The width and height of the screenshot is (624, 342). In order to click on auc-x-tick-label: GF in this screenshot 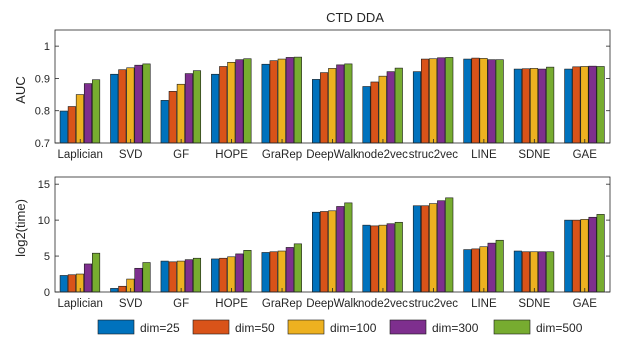, I will do `click(181, 155)`.